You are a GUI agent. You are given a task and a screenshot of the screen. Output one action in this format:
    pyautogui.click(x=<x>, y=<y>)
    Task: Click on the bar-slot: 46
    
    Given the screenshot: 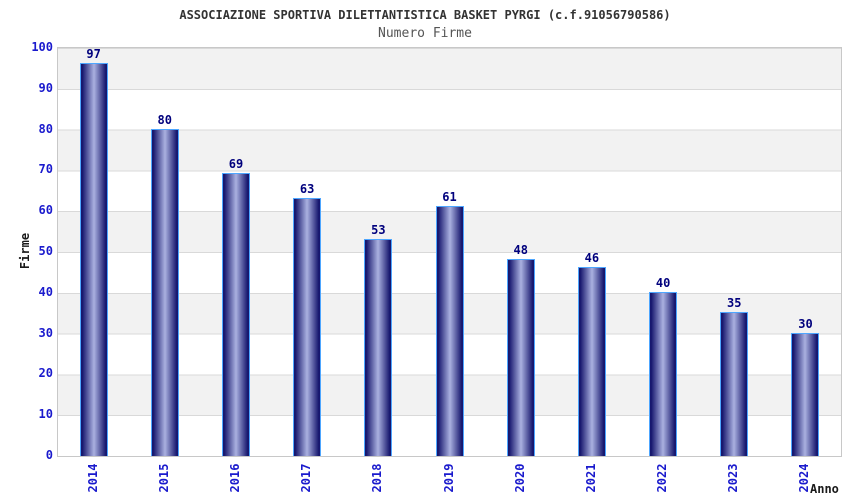 What is the action you would take?
    pyautogui.click(x=591, y=252)
    